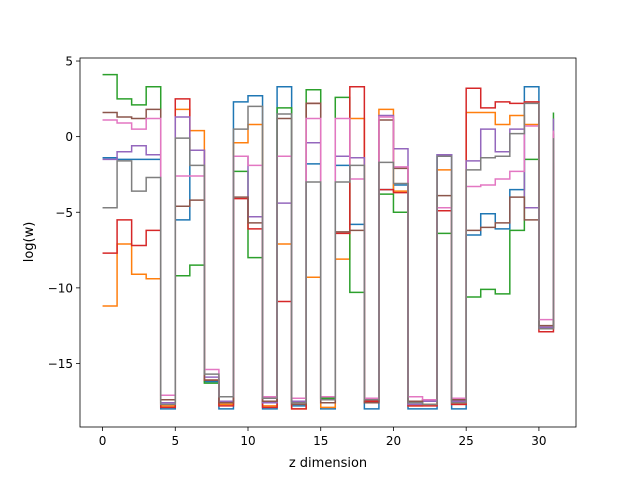  I want to click on y-axis: 5 0 −5 −10 −15, so click(64, 213).